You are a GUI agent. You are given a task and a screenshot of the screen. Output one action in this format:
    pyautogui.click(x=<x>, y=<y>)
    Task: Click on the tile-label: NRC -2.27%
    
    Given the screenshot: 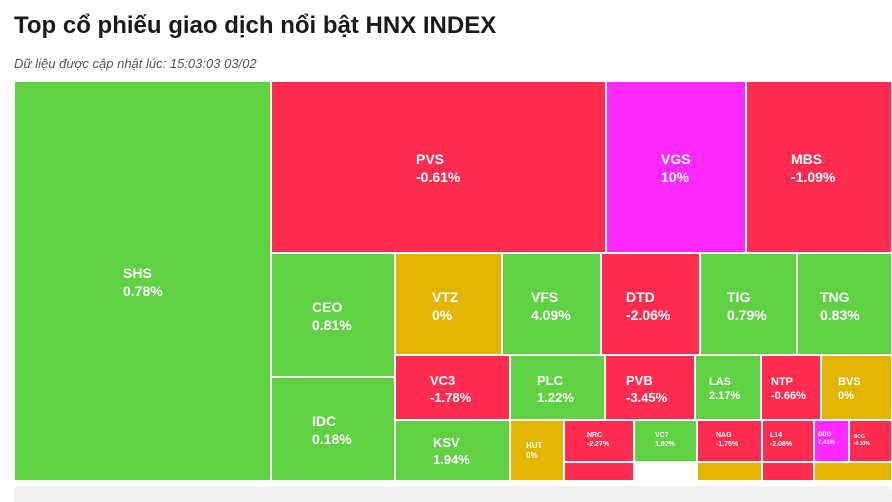 What is the action you would take?
    pyautogui.click(x=598, y=440)
    